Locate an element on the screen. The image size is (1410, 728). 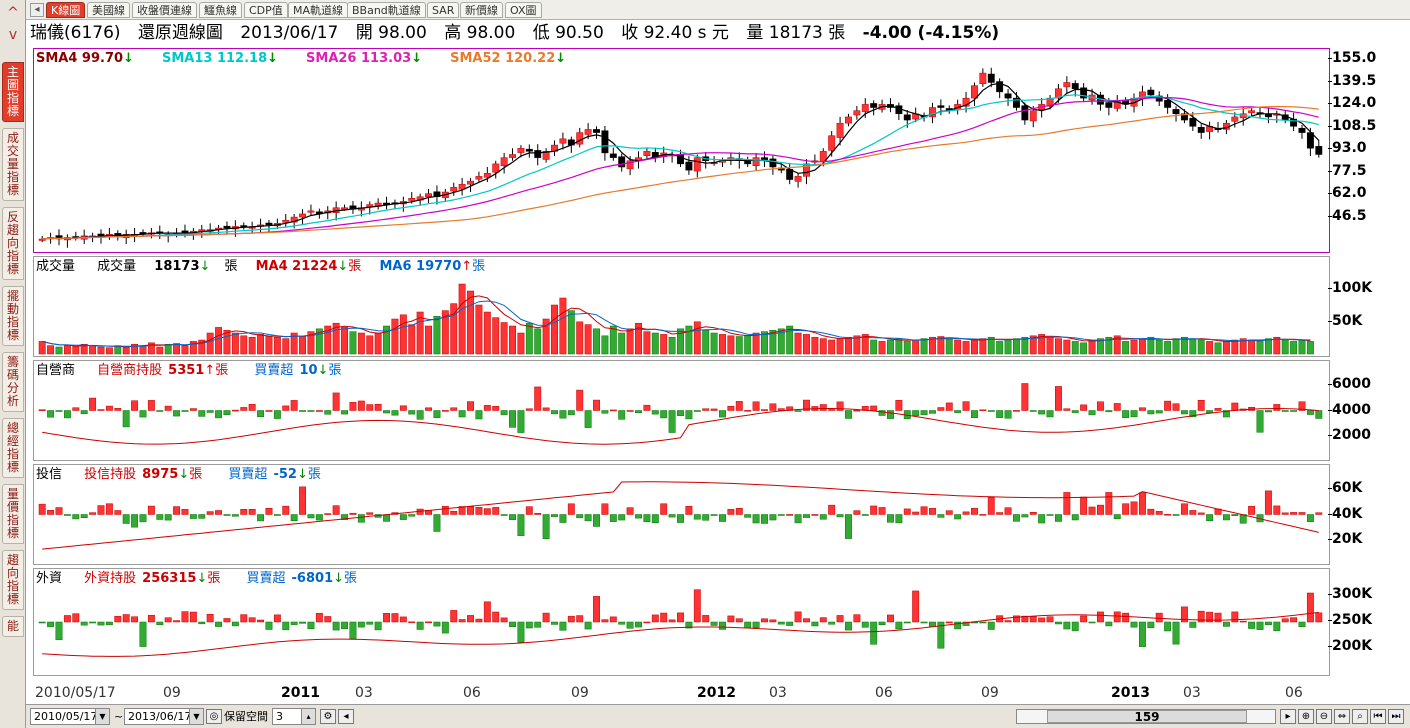
chart-tab-2: 收盤價連線 is located at coordinates (164, 10).